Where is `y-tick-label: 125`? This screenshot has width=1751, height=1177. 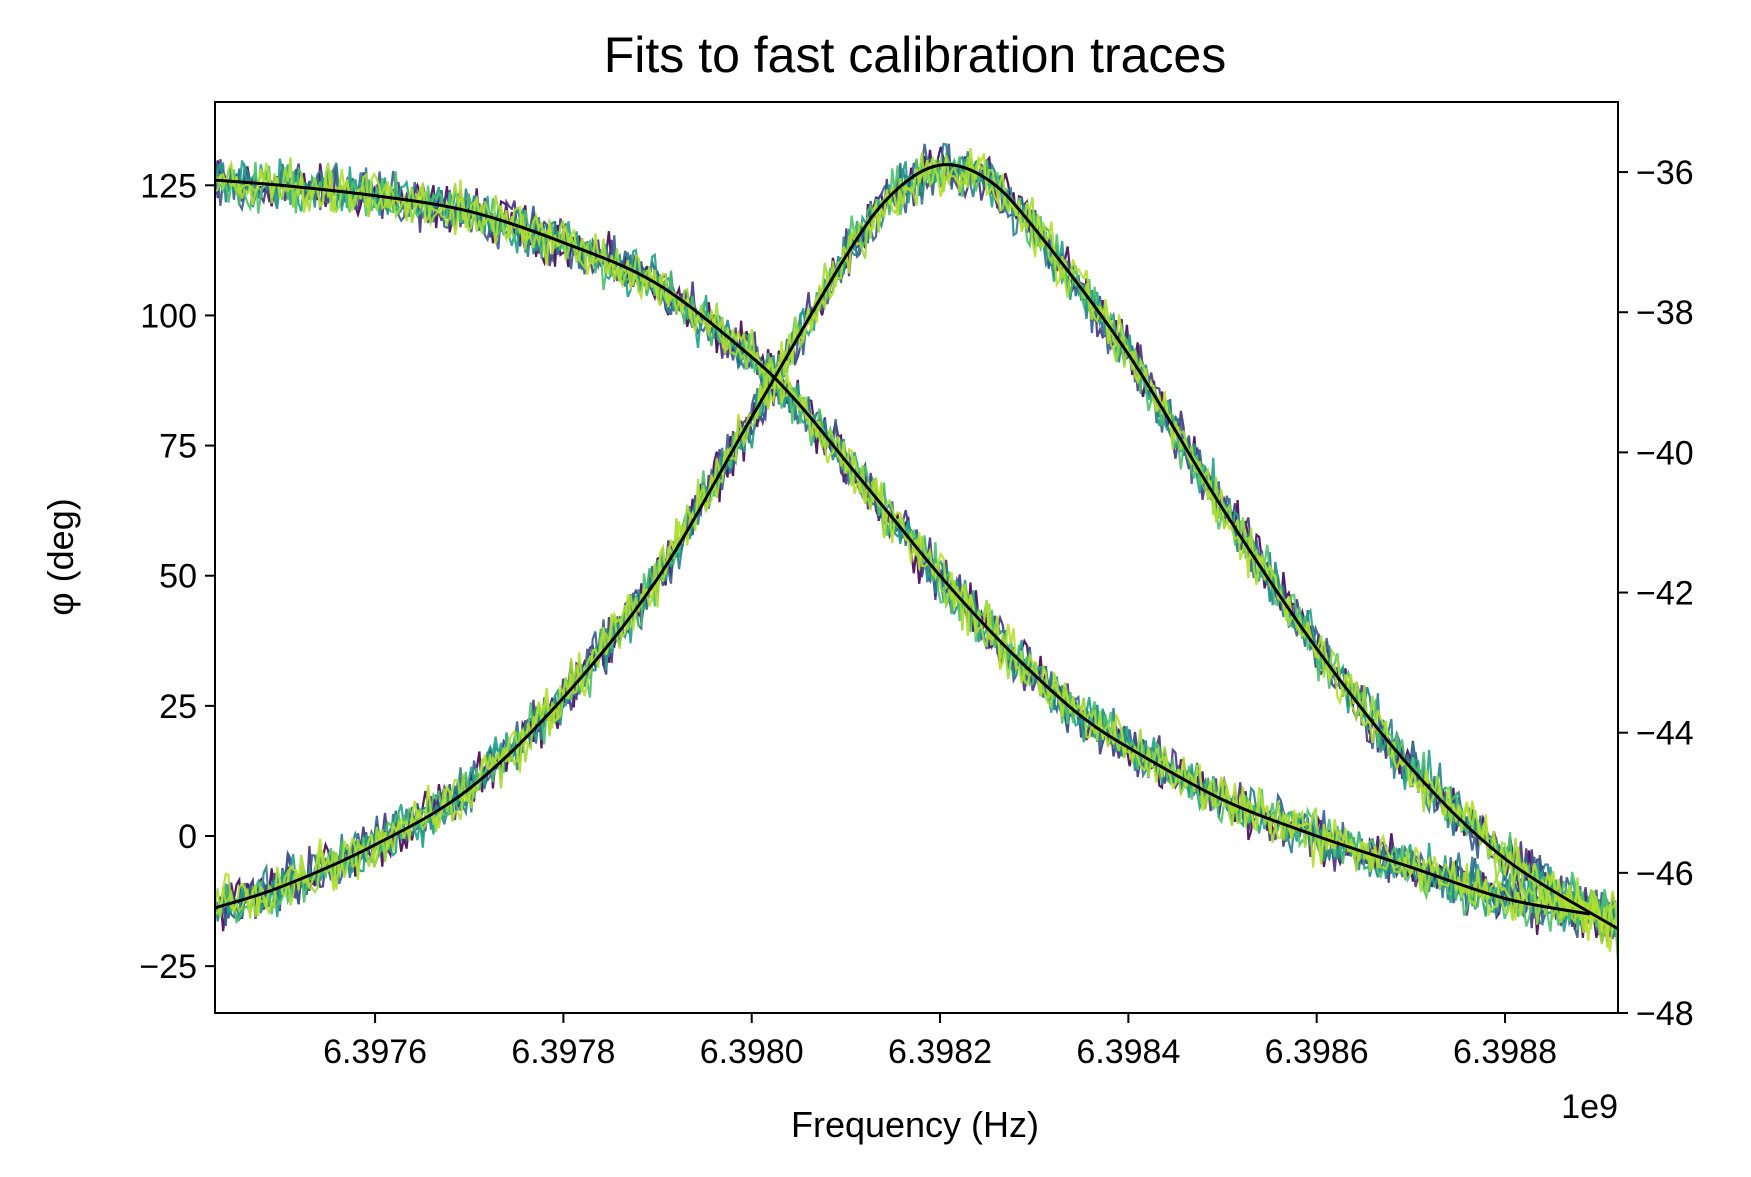 y-tick-label: 125 is located at coordinates (168, 186).